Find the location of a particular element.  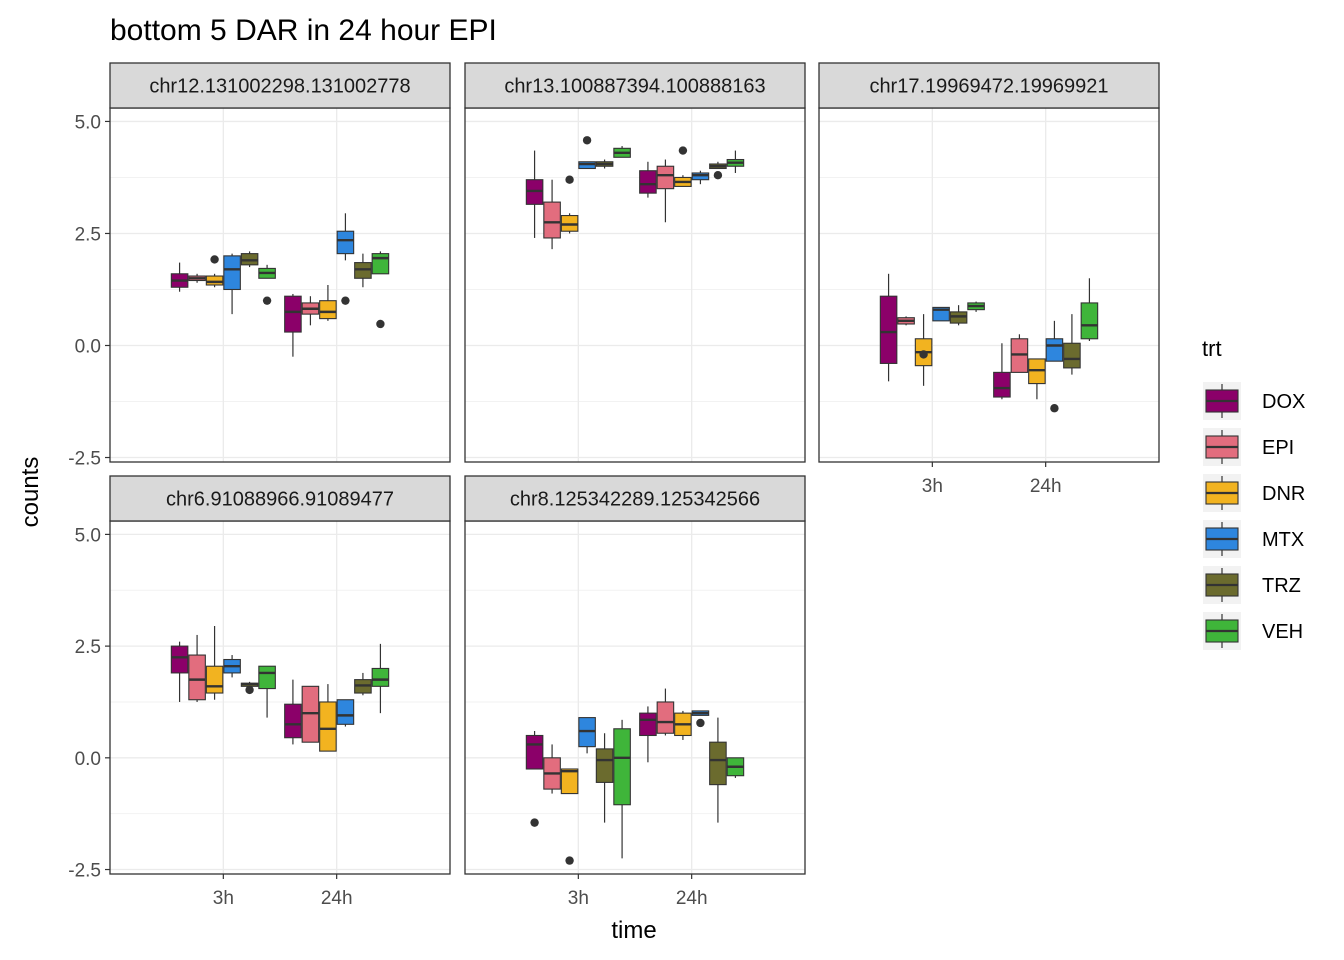

strip-label: chr12.131002298.131002778 is located at coordinates (279, 87).